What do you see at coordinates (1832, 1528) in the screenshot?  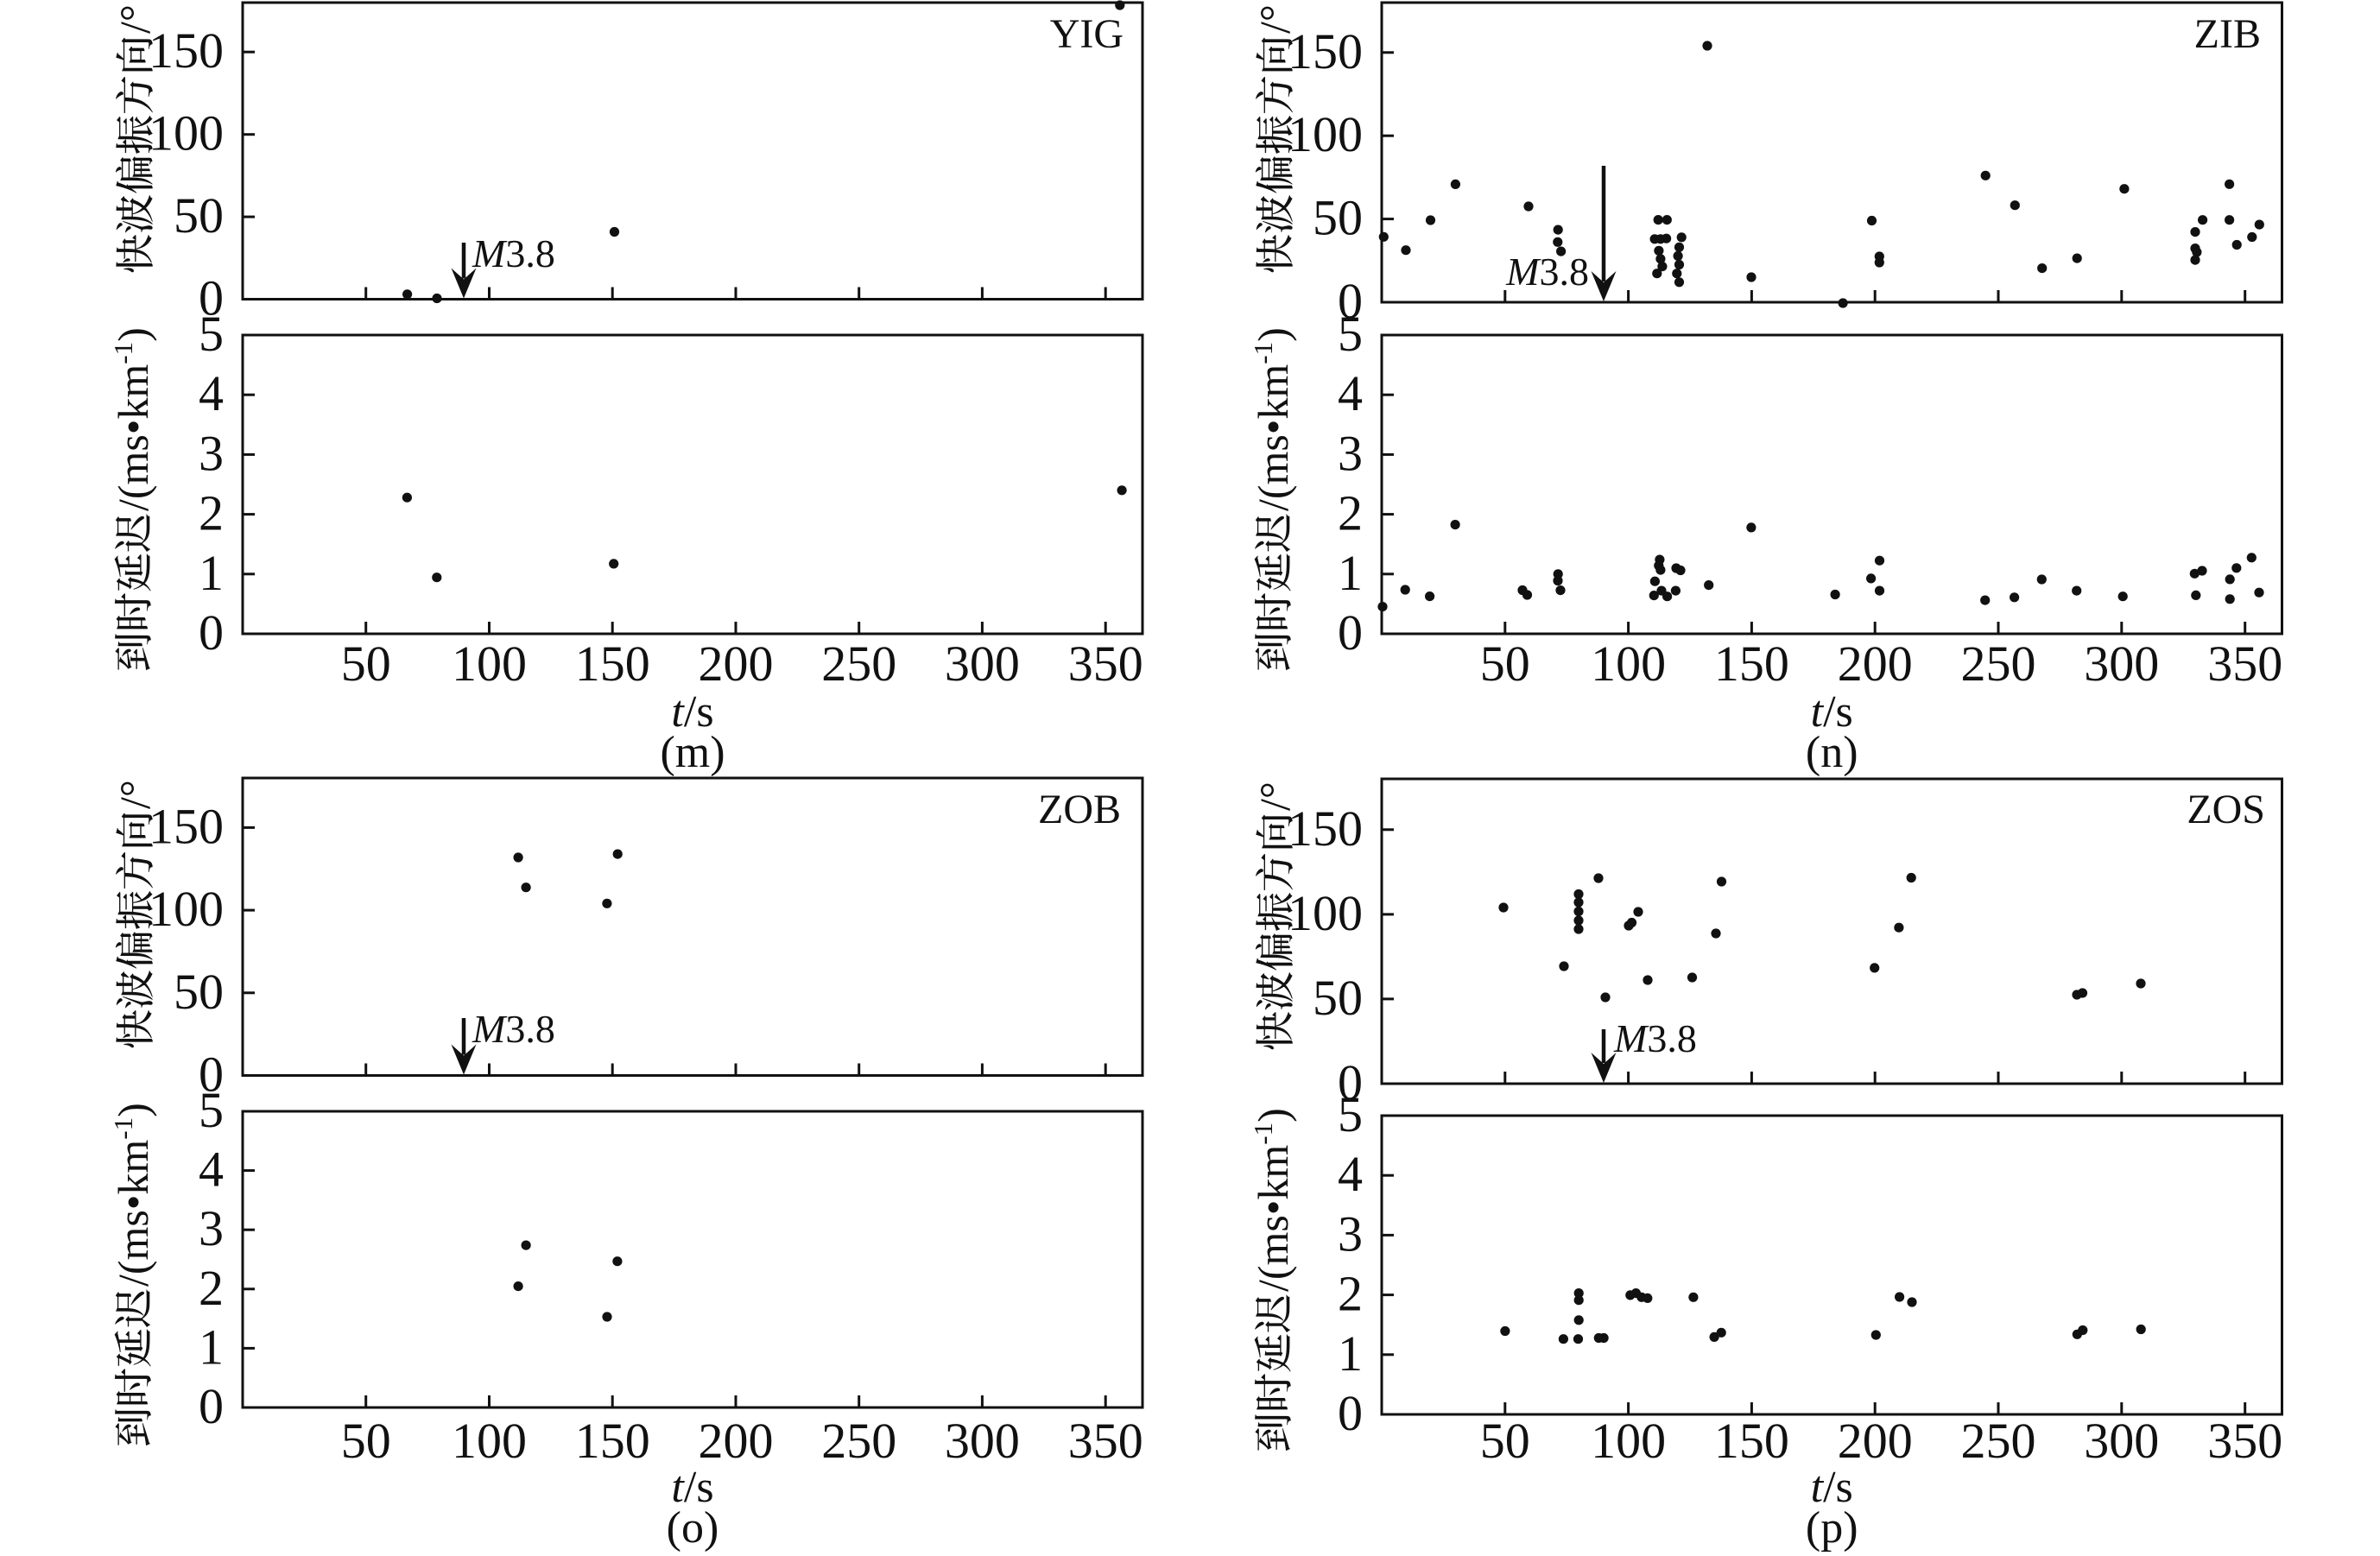 I see `svg-text: (p)` at bounding box center [1832, 1528].